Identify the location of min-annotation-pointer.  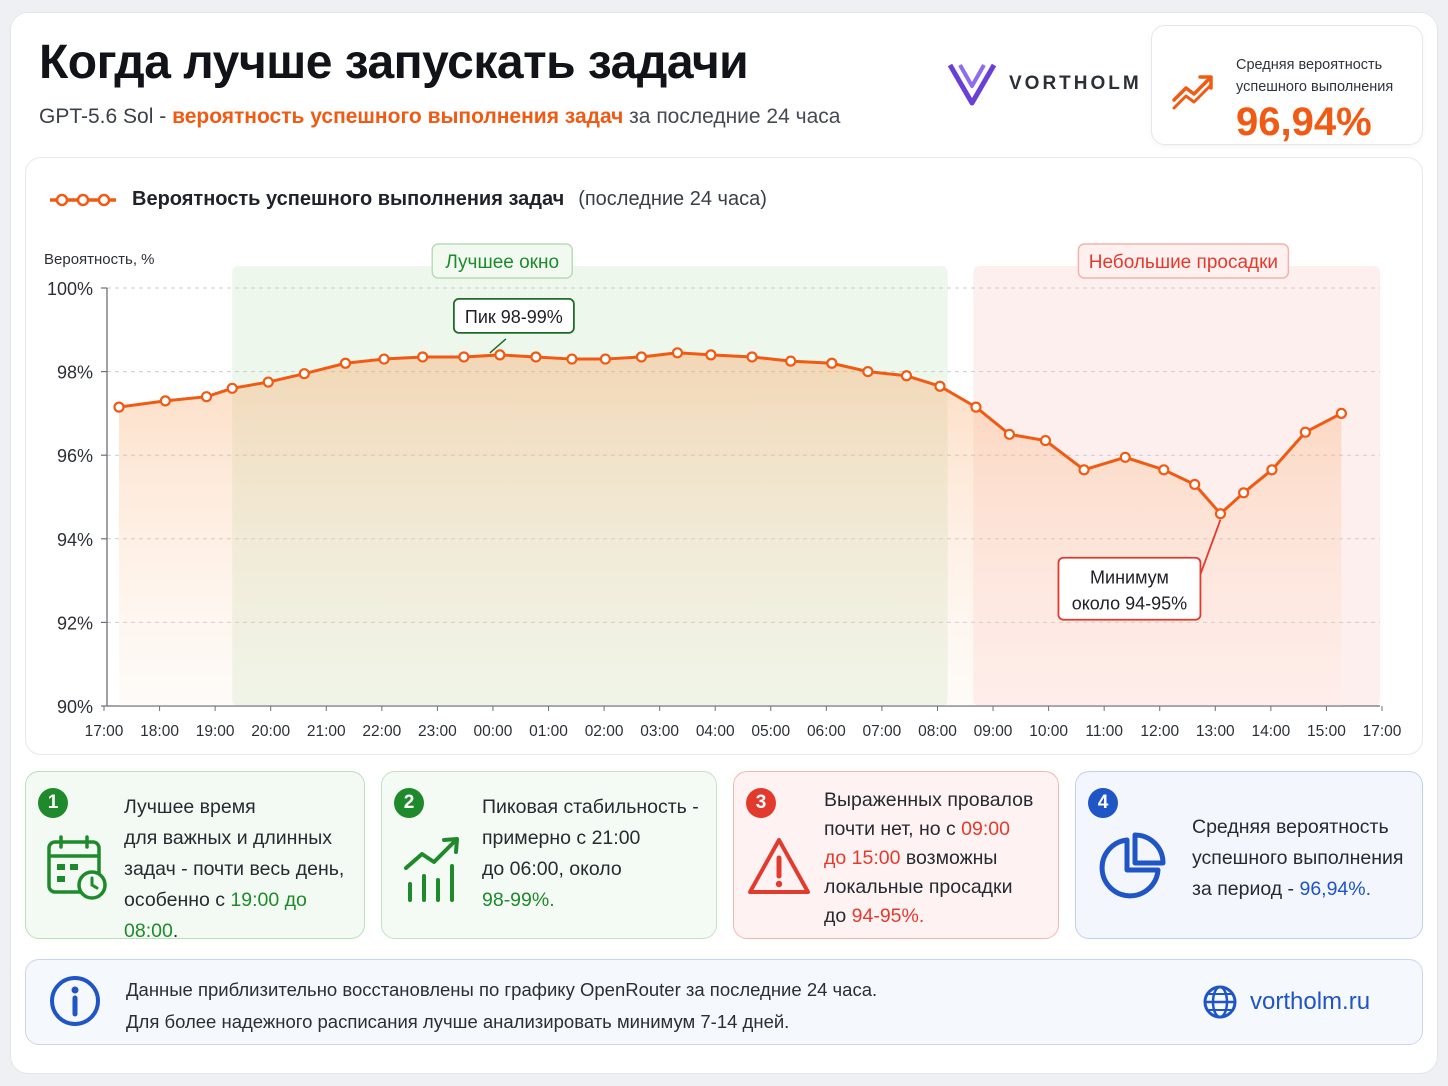
(1209, 550).